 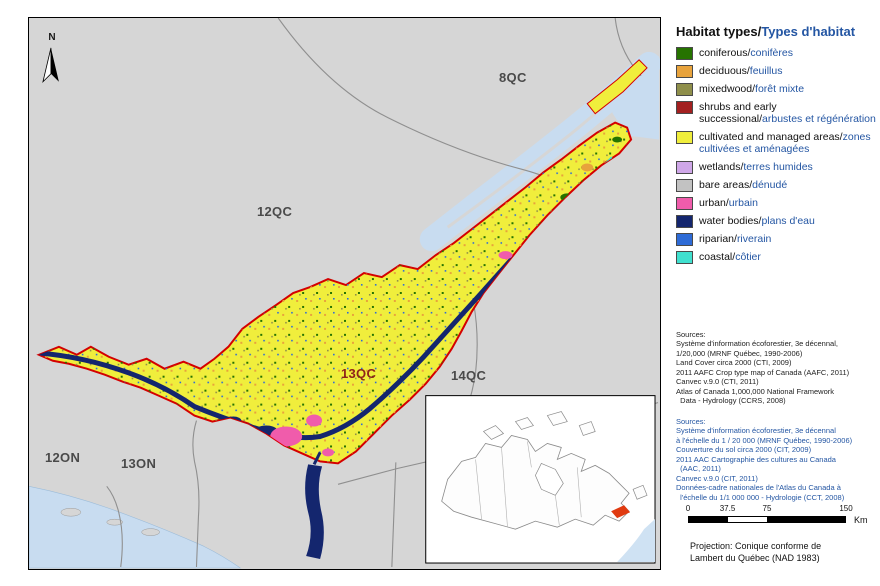 I want to click on legend-item: coastal/côtier, so click(x=777, y=257).